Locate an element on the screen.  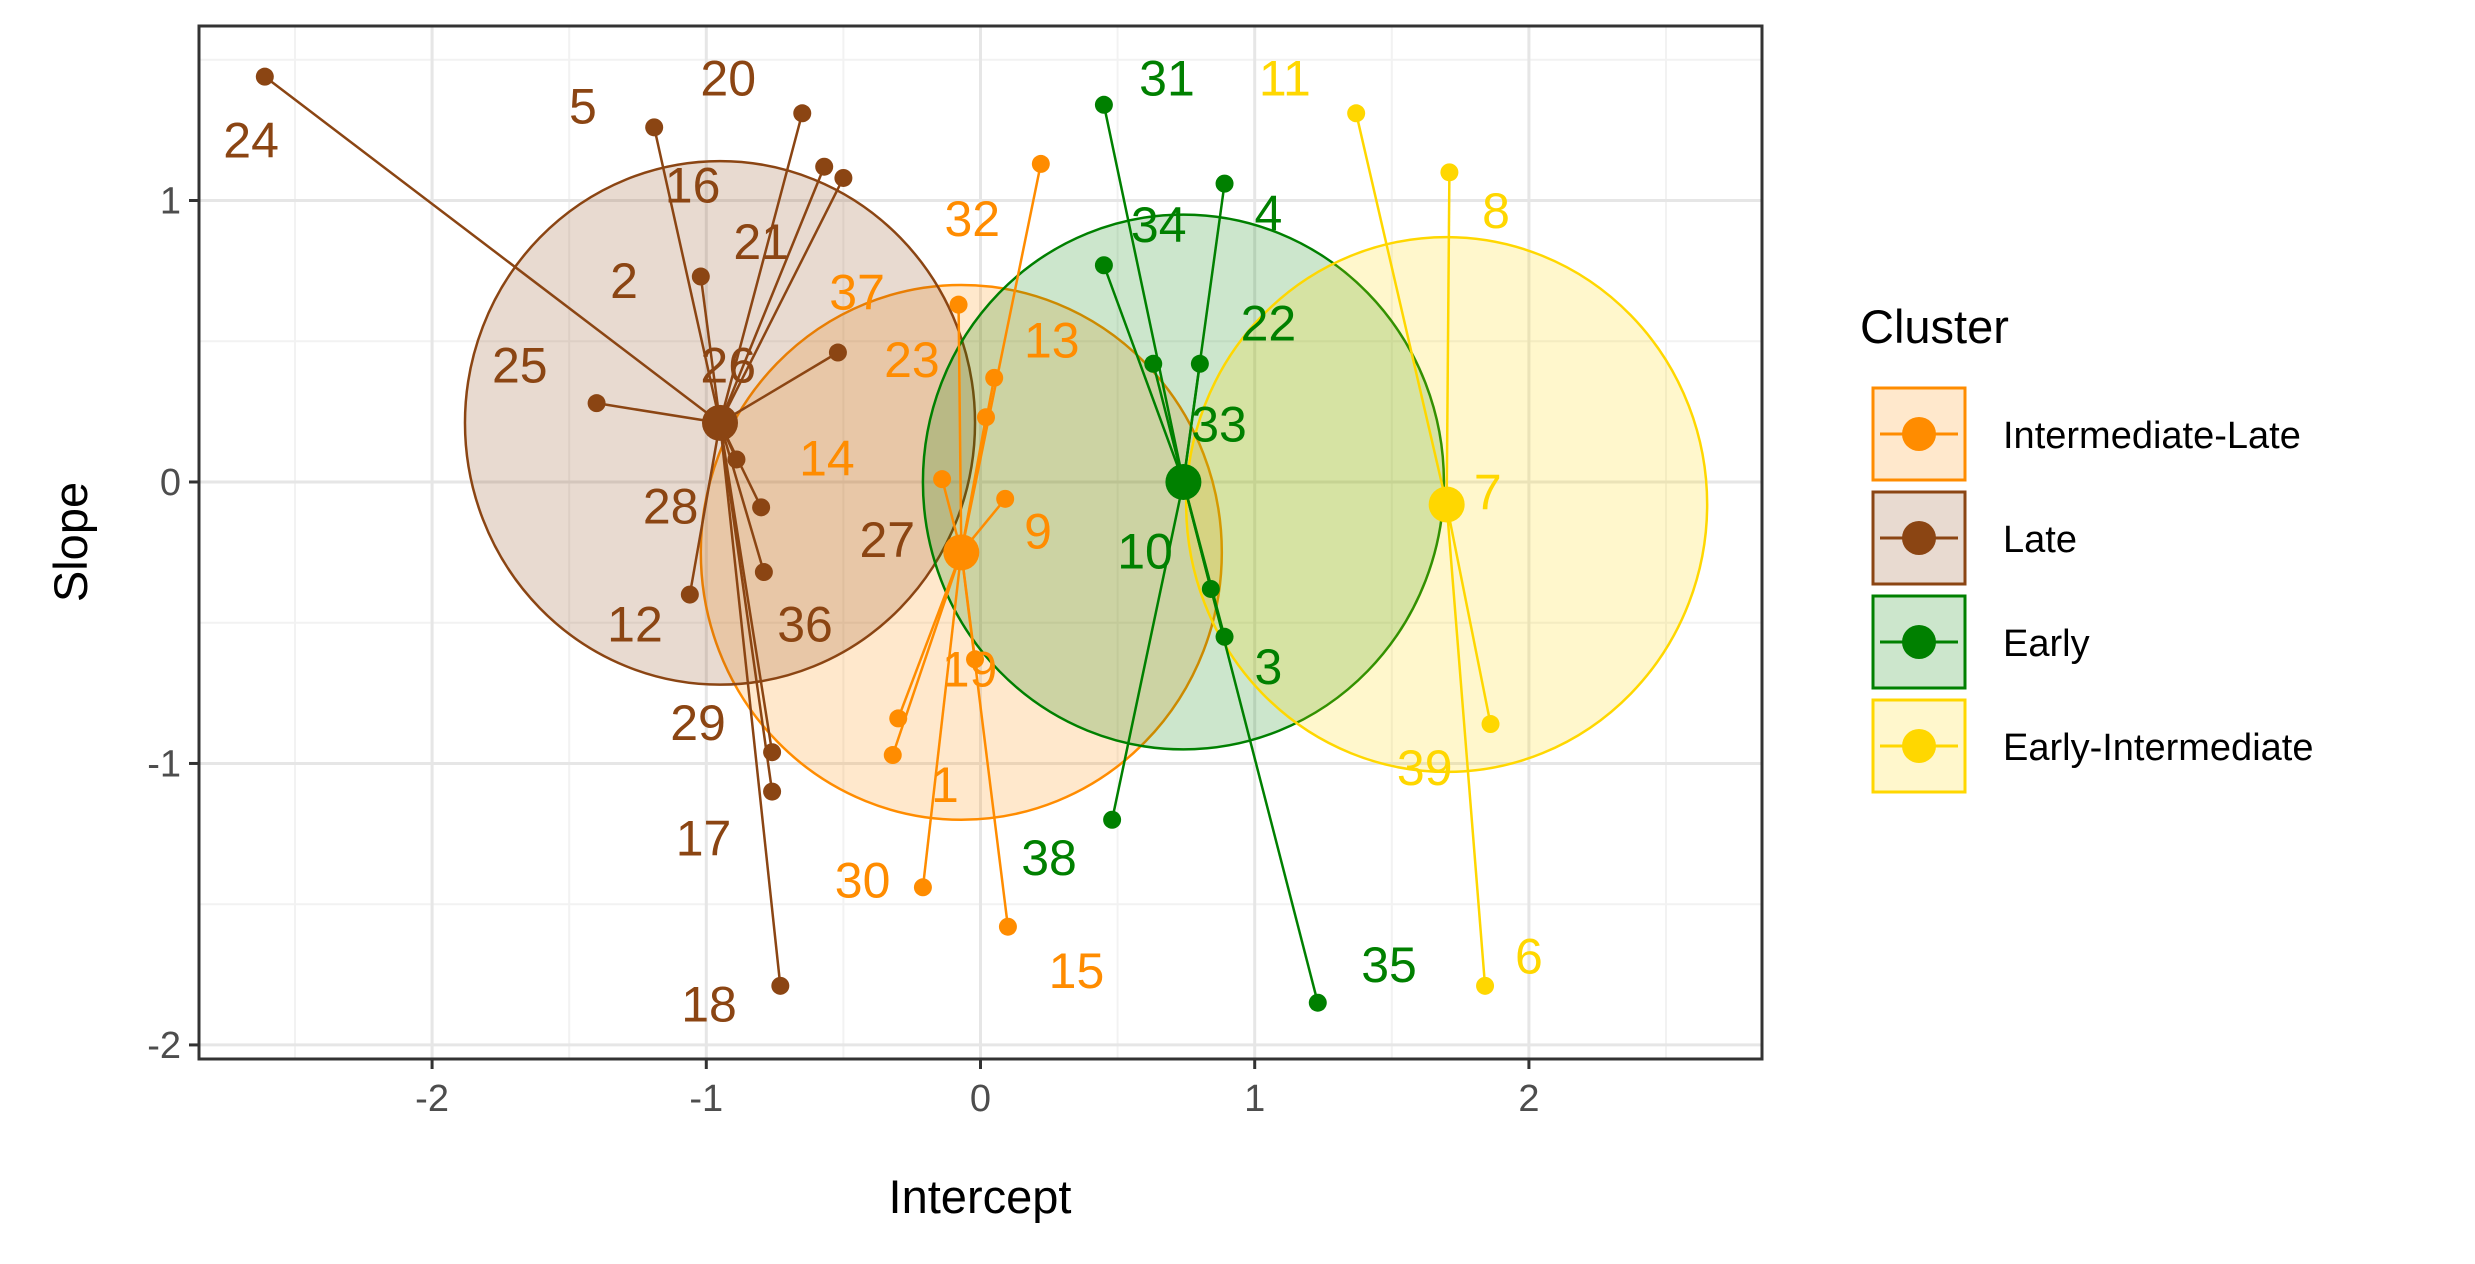
legend-key: Late is located at coordinates (1974, 538).